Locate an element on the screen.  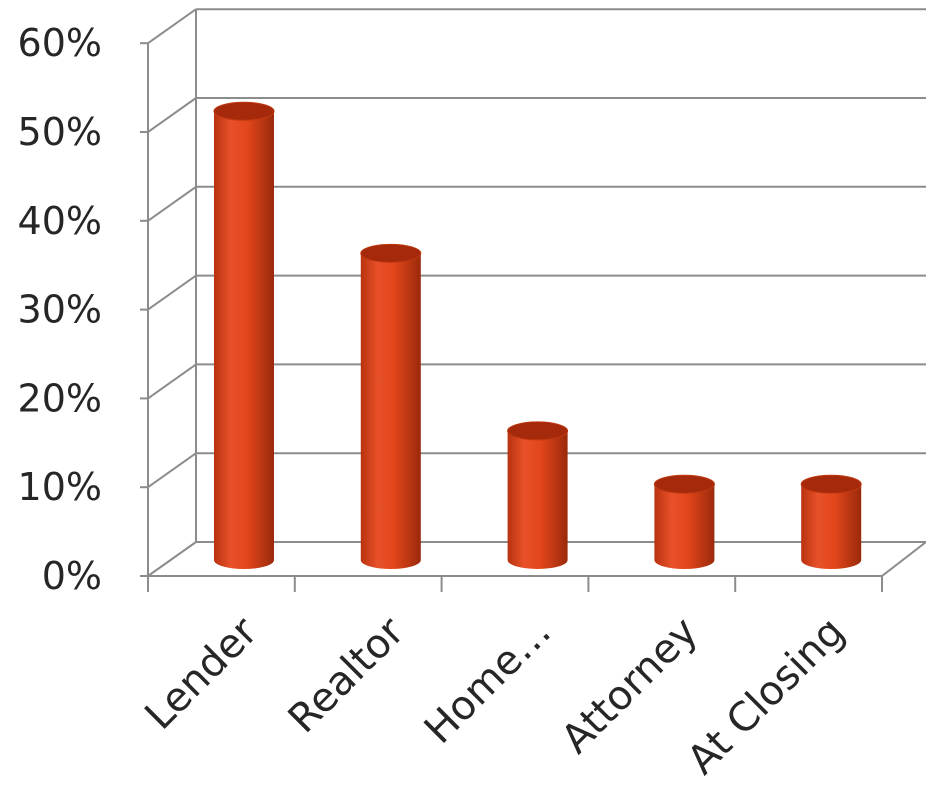
y-tick-label: 50% is located at coordinates (60, 132).